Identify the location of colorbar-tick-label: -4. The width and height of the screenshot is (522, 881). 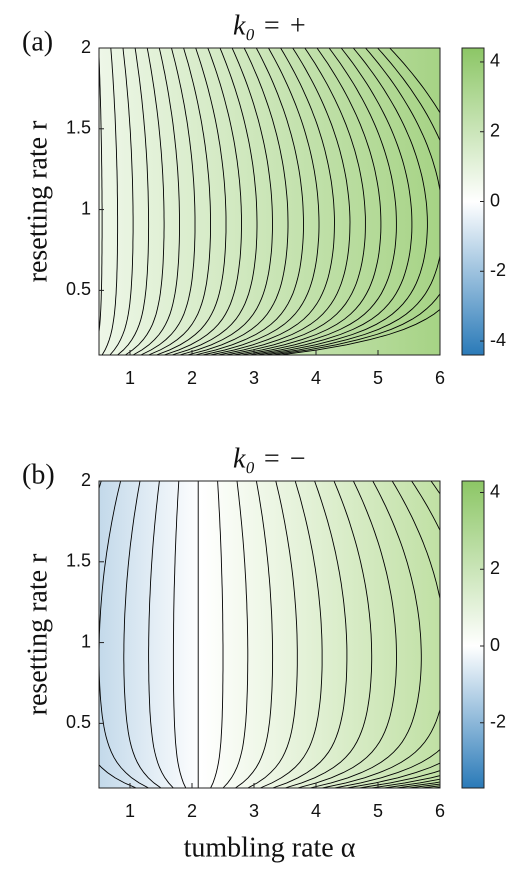
(498, 340).